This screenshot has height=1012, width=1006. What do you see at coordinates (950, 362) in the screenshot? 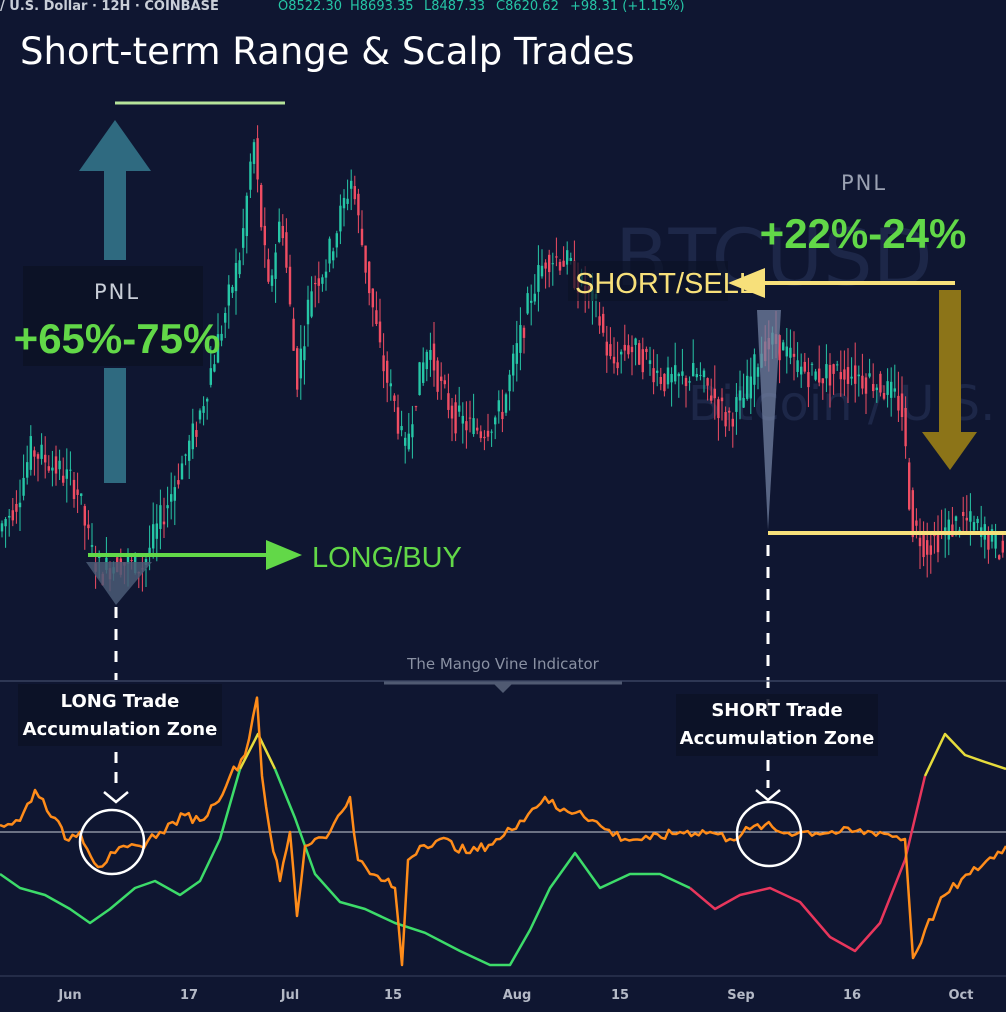
I see `short-down-arrow-shaft` at bounding box center [950, 362].